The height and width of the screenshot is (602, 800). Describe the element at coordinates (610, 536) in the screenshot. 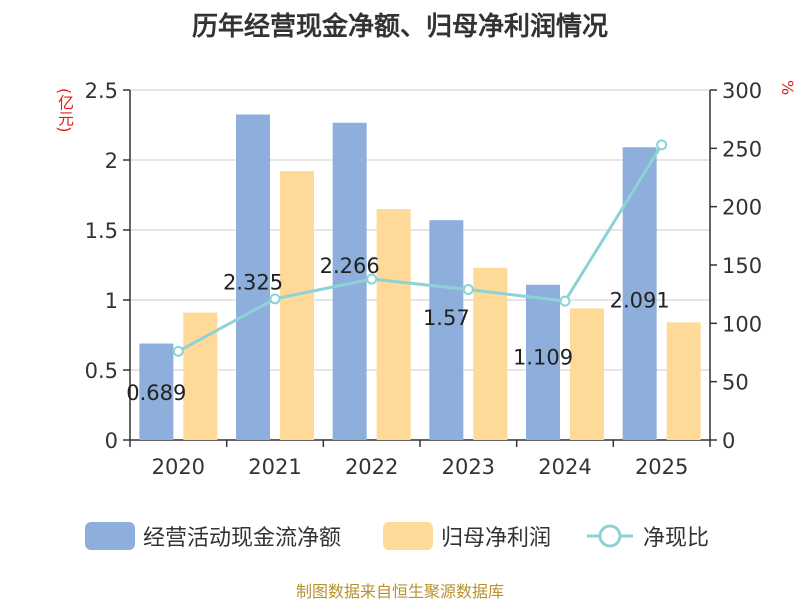

I see `legend-line-marker-icon` at that location.